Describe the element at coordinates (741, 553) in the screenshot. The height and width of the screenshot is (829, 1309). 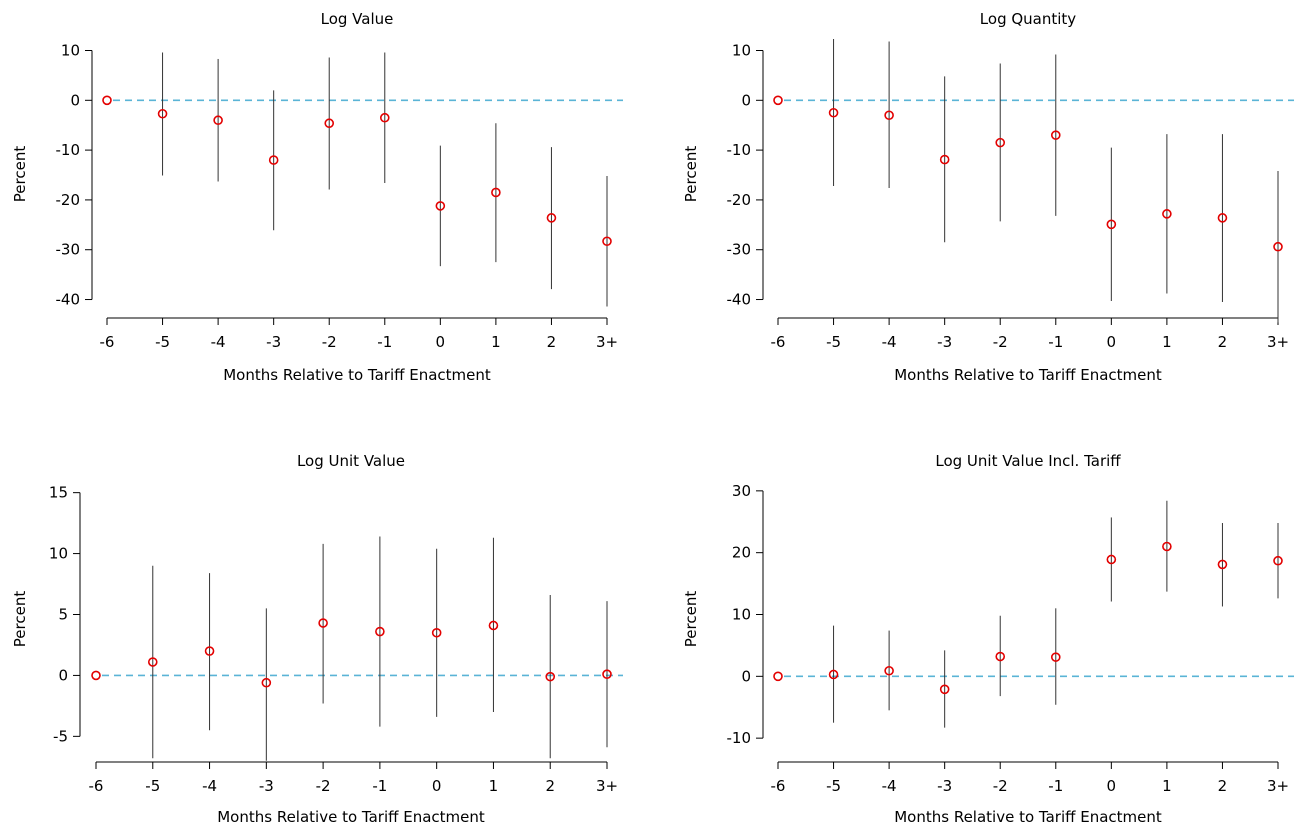
I see `y-tick-label: 20` at that location.